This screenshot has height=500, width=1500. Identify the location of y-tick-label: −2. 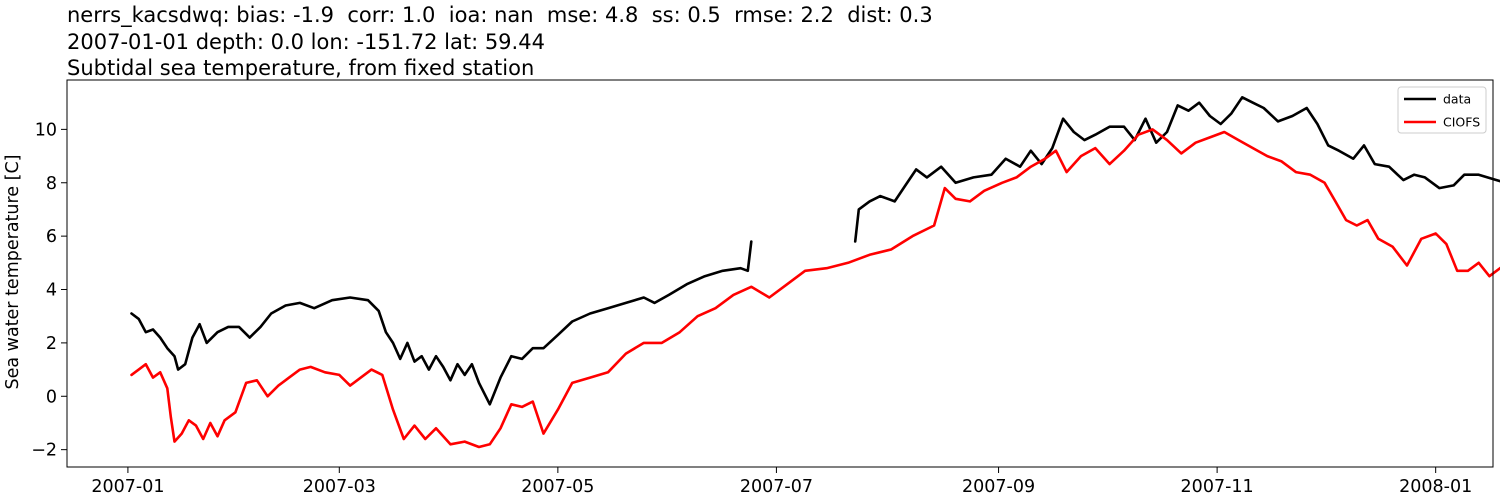
(44, 451).